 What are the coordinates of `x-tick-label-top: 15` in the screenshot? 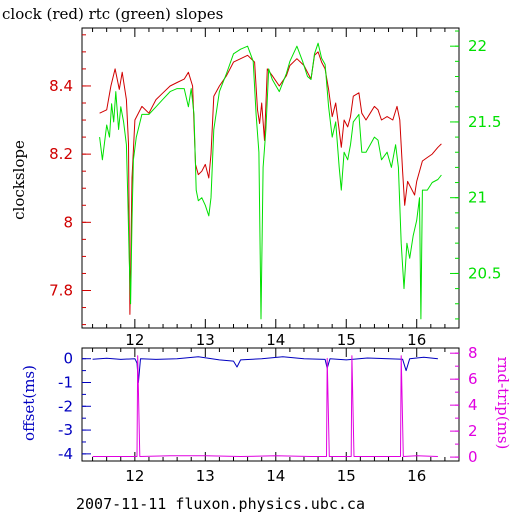 It's located at (346, 340).